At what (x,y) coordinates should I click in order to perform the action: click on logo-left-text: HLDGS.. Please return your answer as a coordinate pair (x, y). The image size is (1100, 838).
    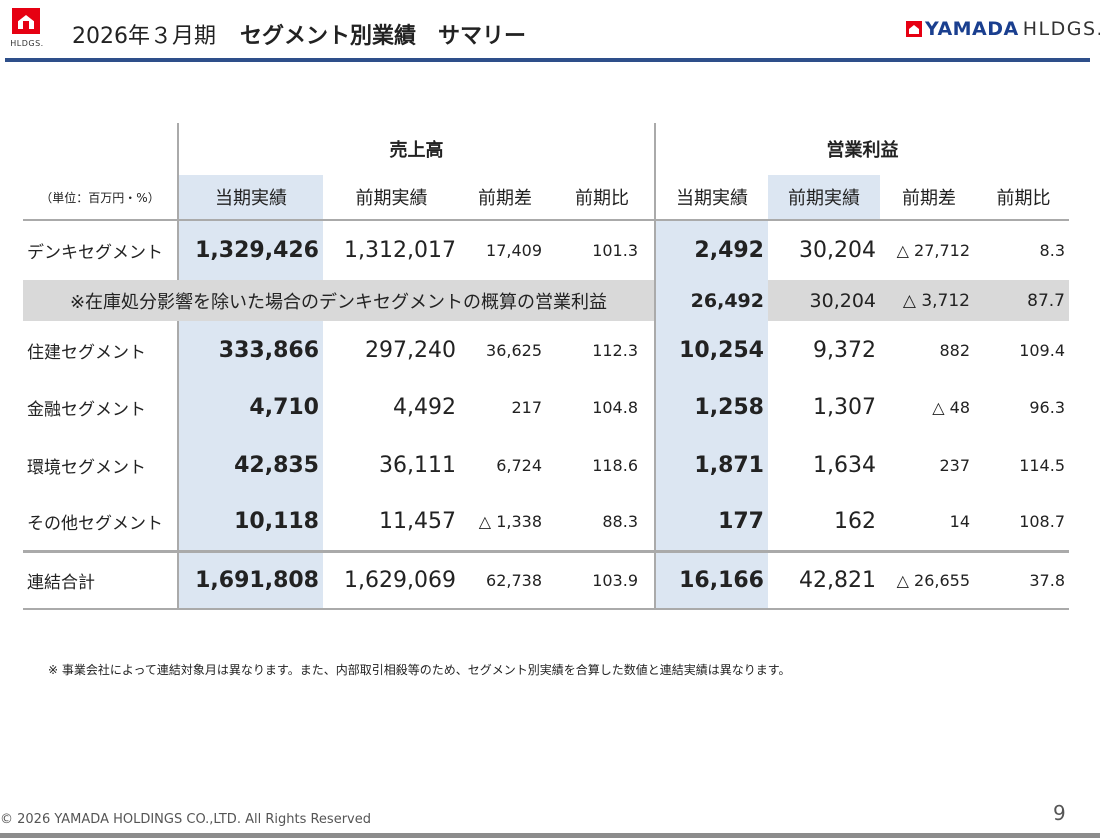
    Looking at the image, I should click on (27, 43).